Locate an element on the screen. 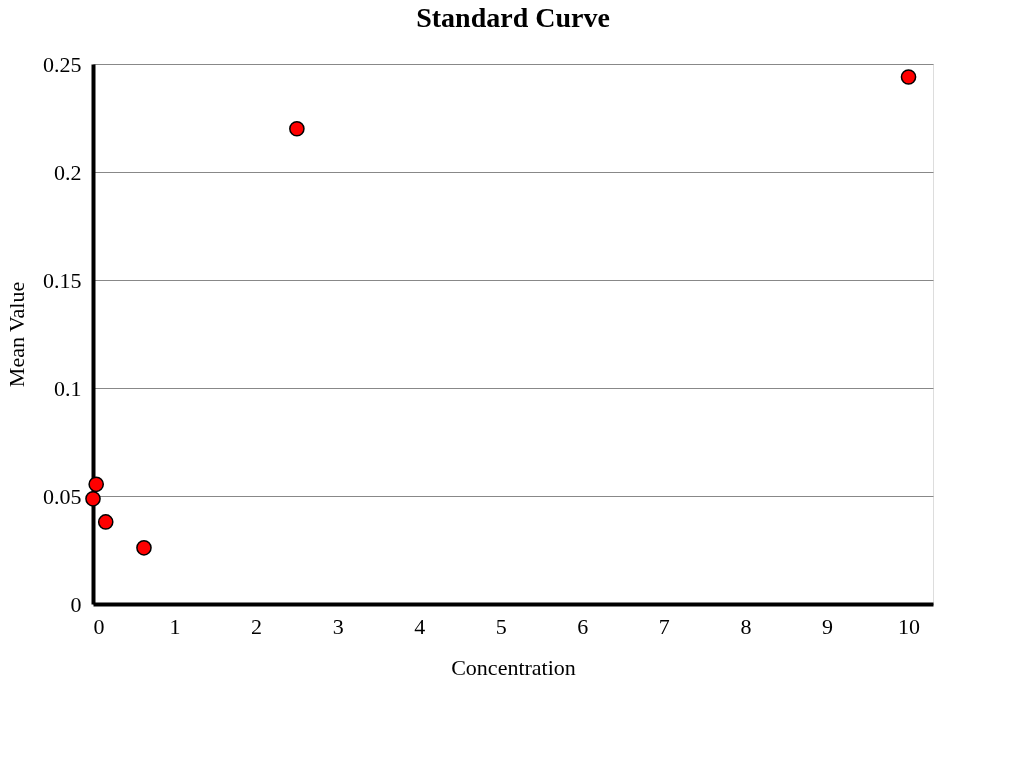  chart-title: Standard Curve is located at coordinates (513, 17).